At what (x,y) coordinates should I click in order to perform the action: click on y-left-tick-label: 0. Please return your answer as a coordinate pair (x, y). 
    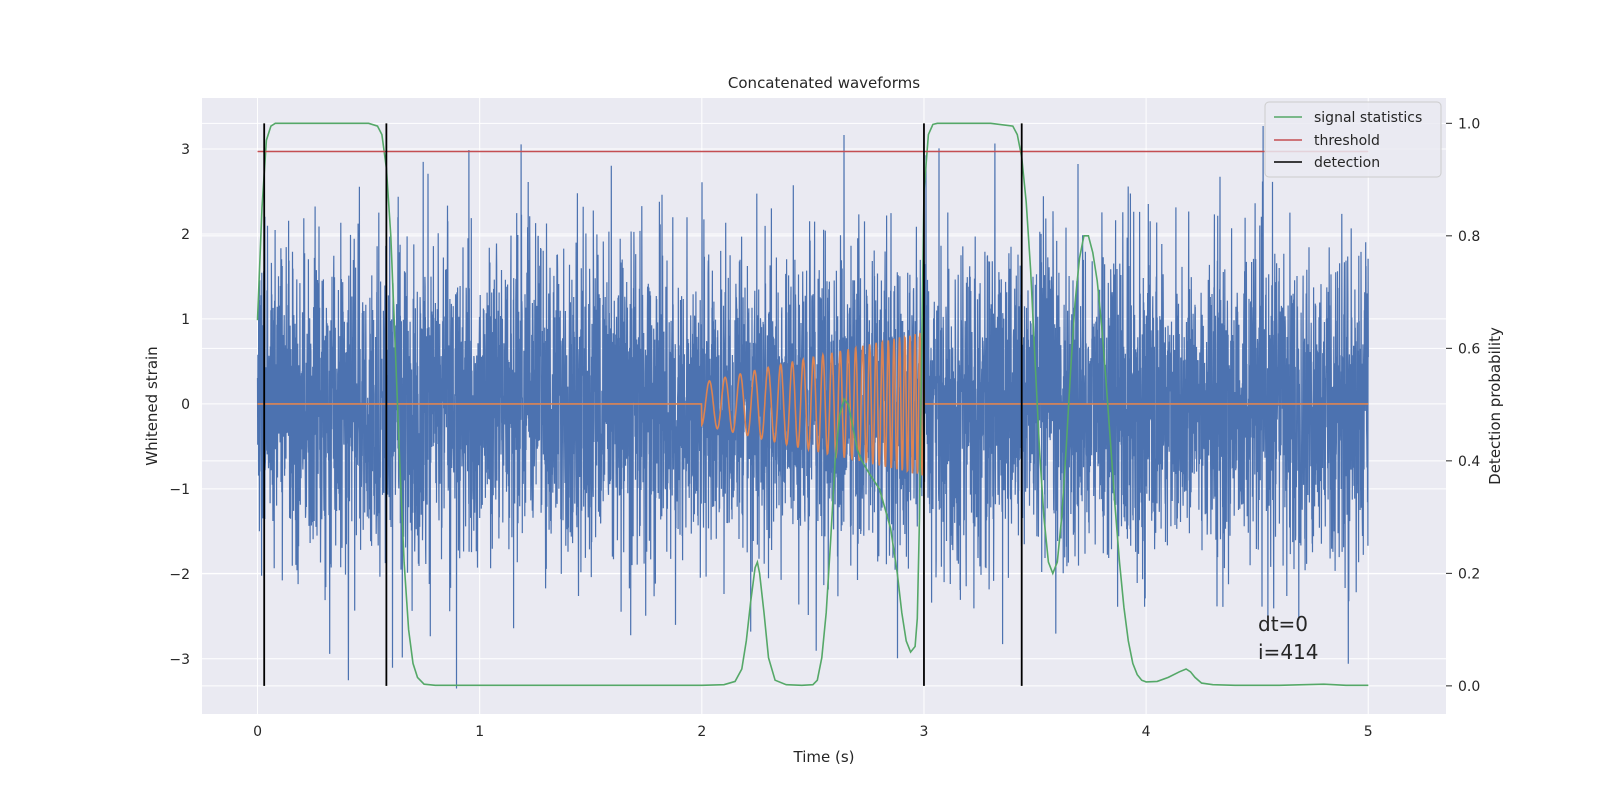
    Looking at the image, I should click on (185, 405).